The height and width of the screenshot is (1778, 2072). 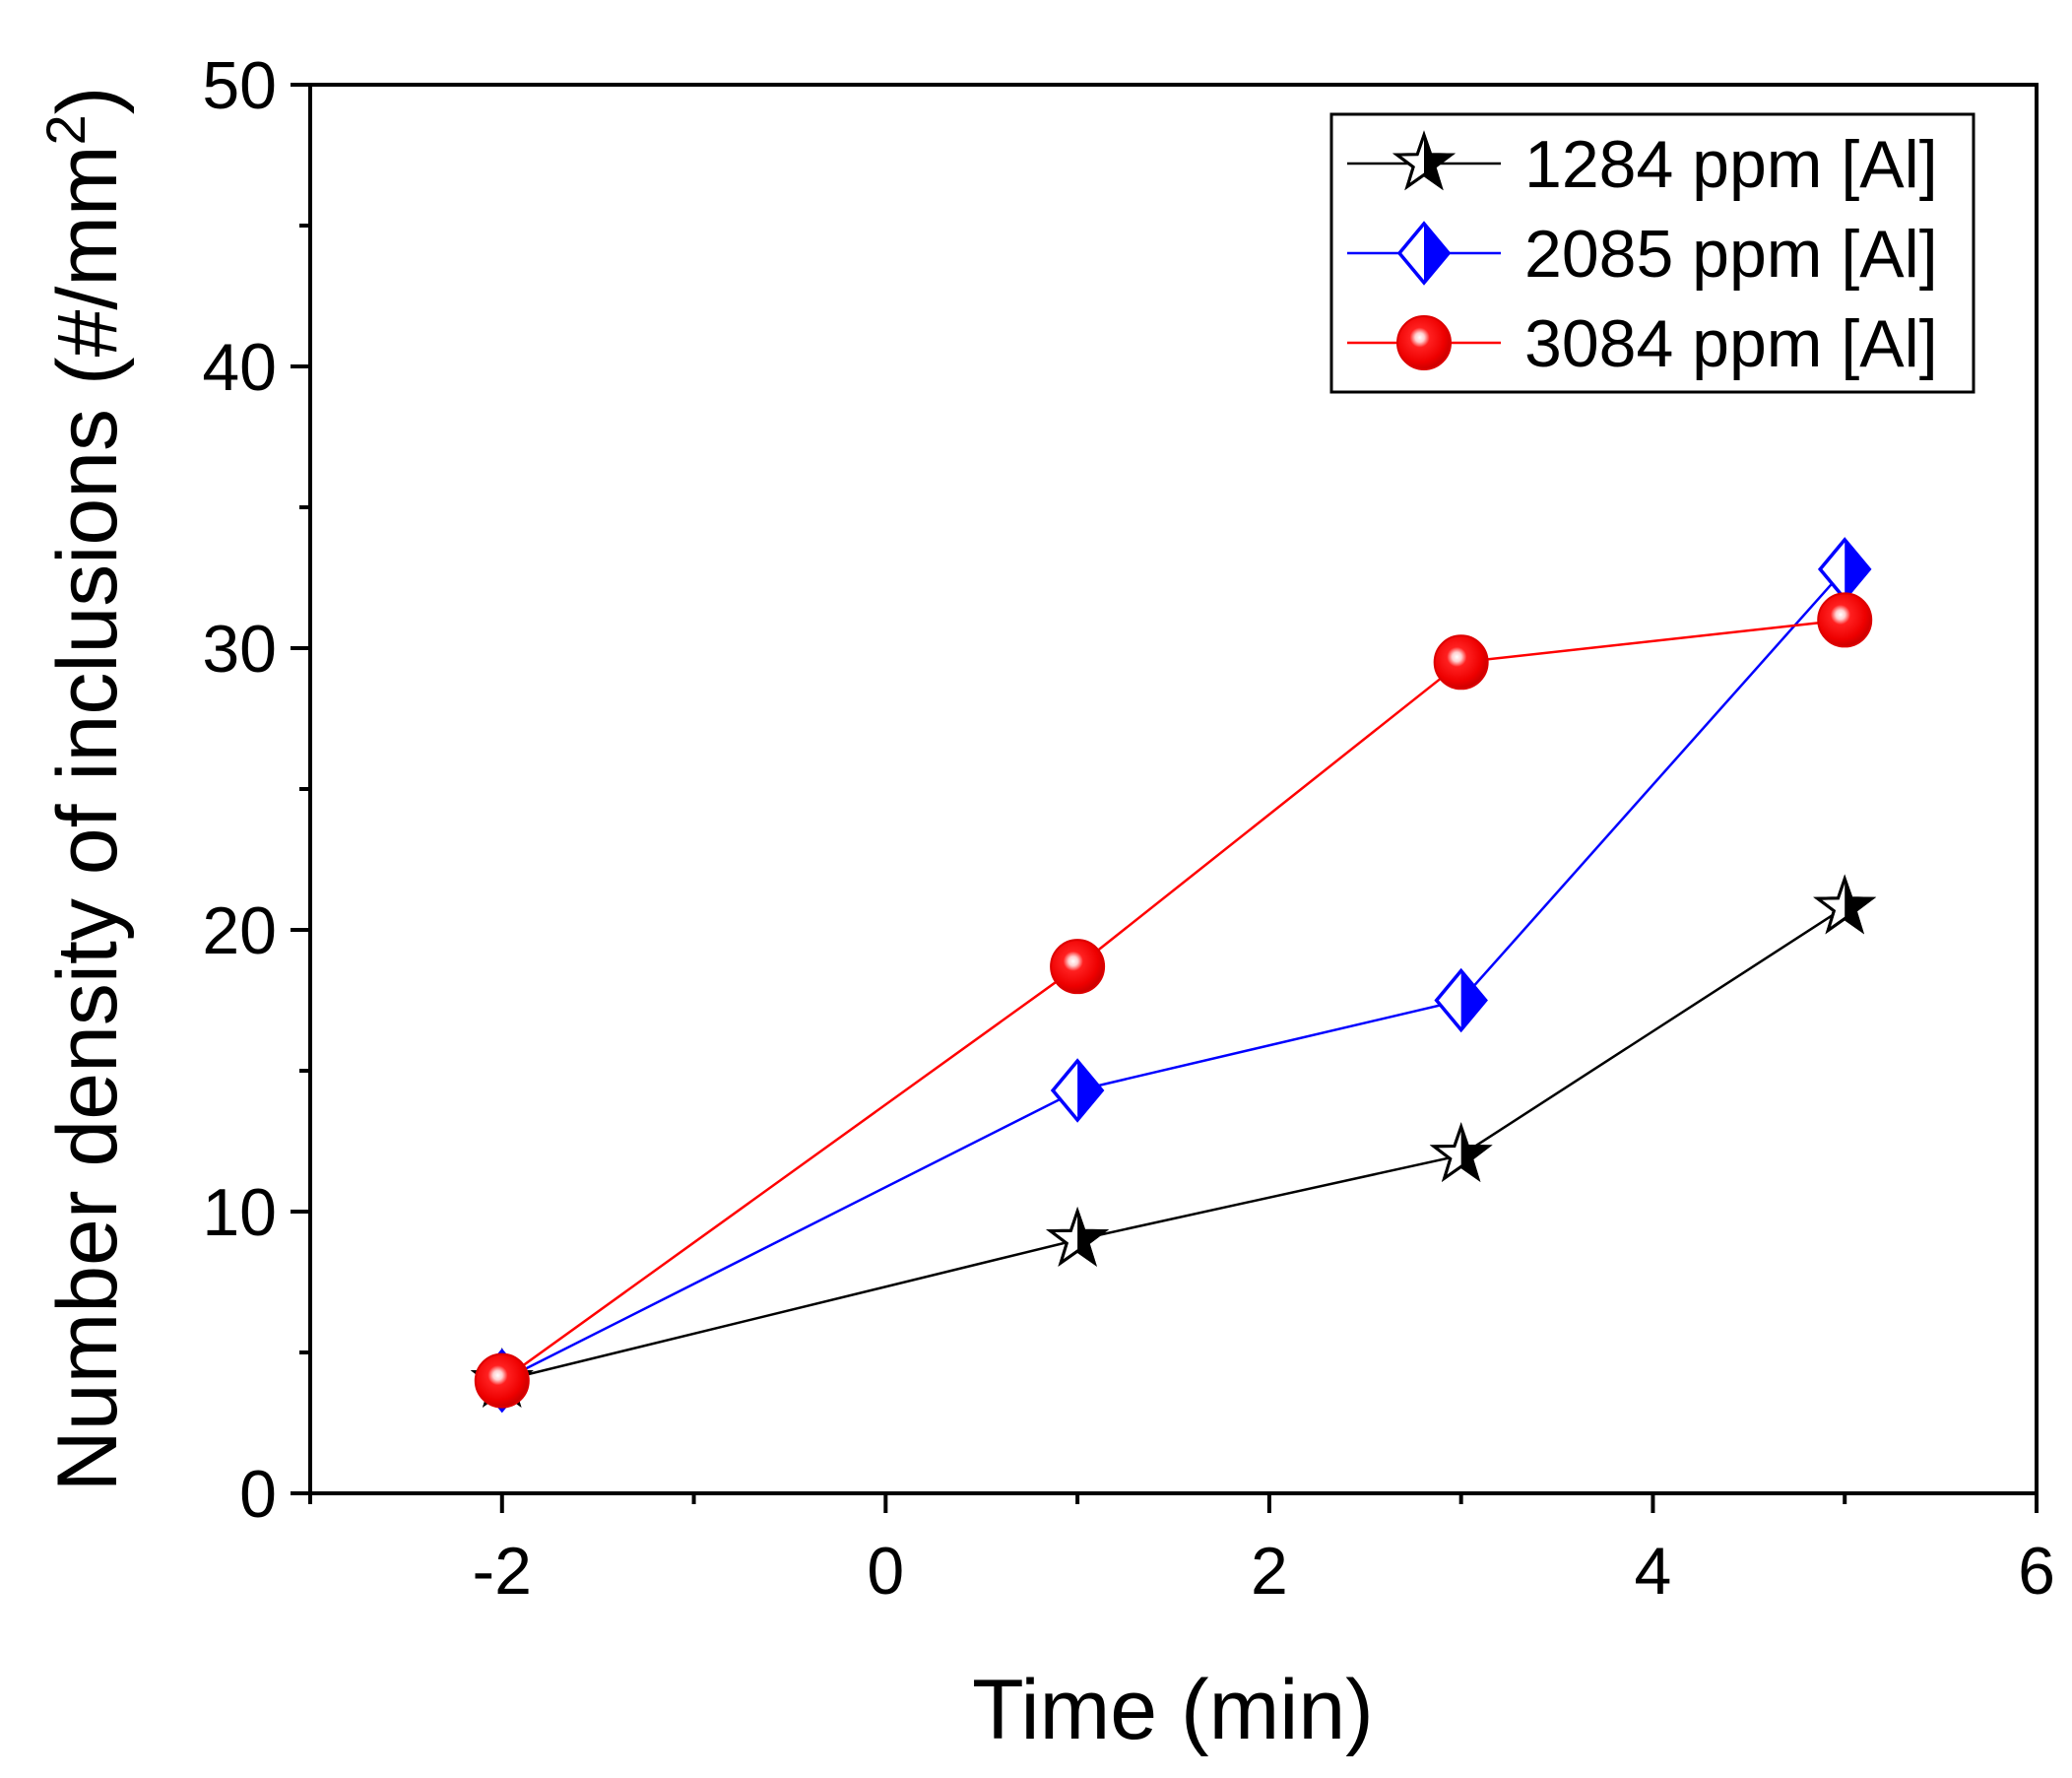 I want to click on legend-label: 2085 ppm [Al], so click(x=1731, y=255).